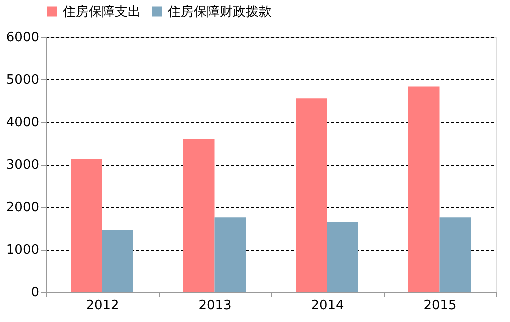 This screenshot has width=510, height=322. What do you see at coordinates (23, 250) in the screenshot?
I see `y-tick-label: 1000` at bounding box center [23, 250].